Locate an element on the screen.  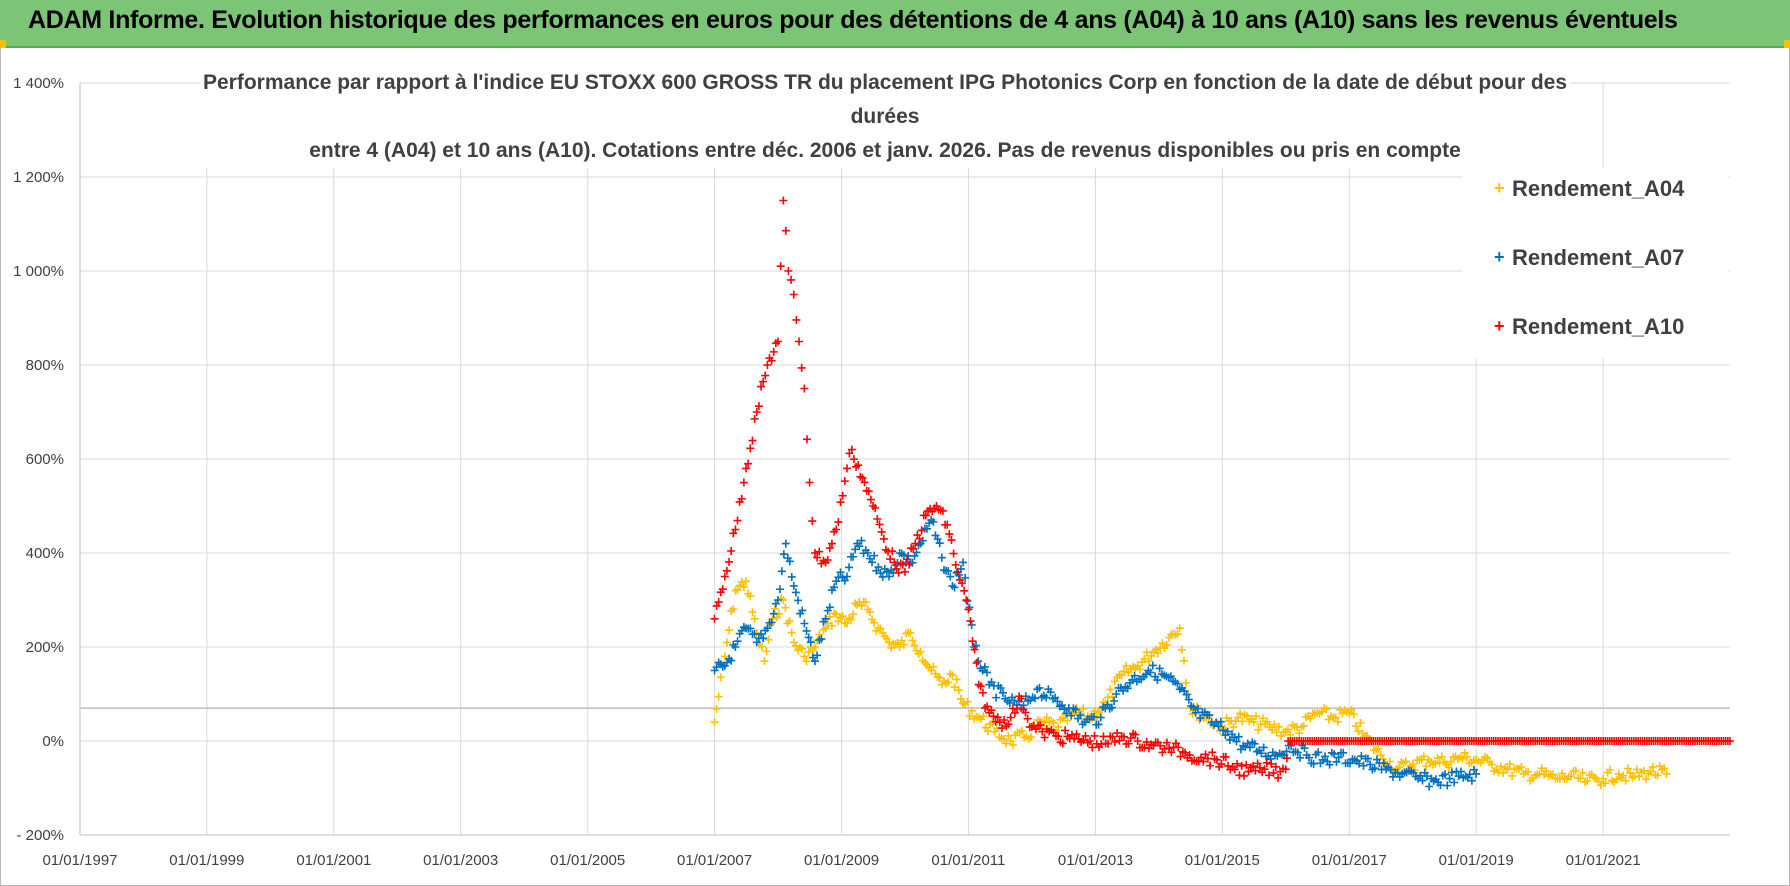
y-tick-label: 1 000% is located at coordinates (38, 271).